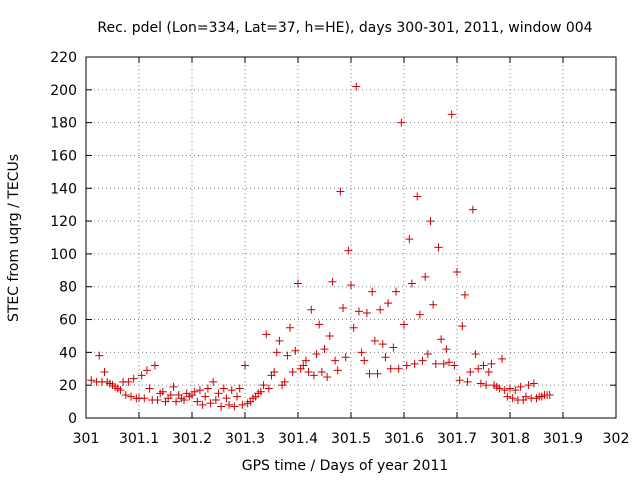 This screenshot has height=480, width=640. I want to click on x-tick-label: 301.9, so click(563, 439).